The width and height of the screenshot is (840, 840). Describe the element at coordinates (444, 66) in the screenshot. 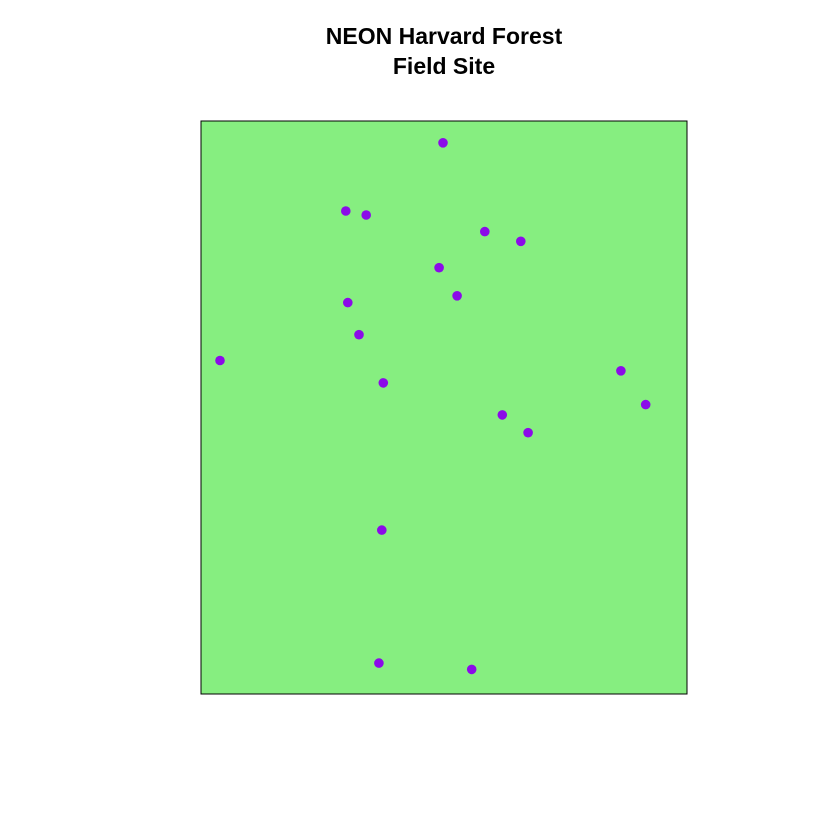

I see `map-title-line-2: Field Site` at that location.